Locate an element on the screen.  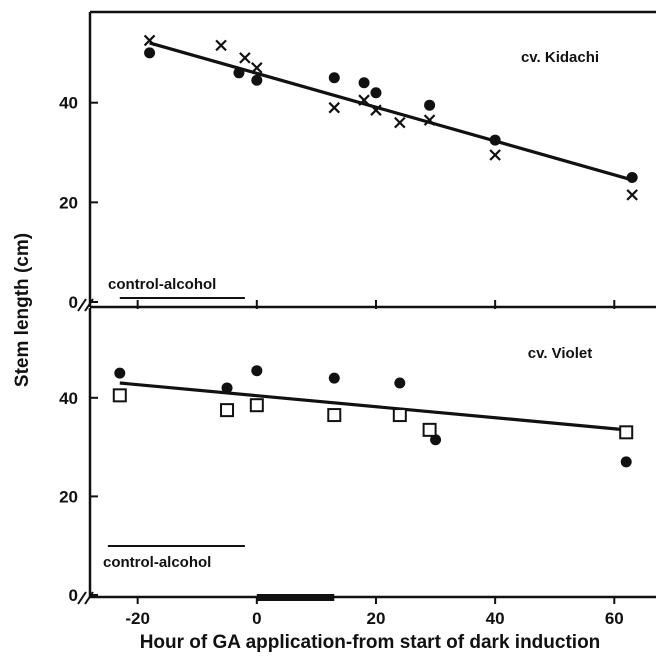
kidachi-panel-label: cv. Kidachi is located at coordinates (560, 57).